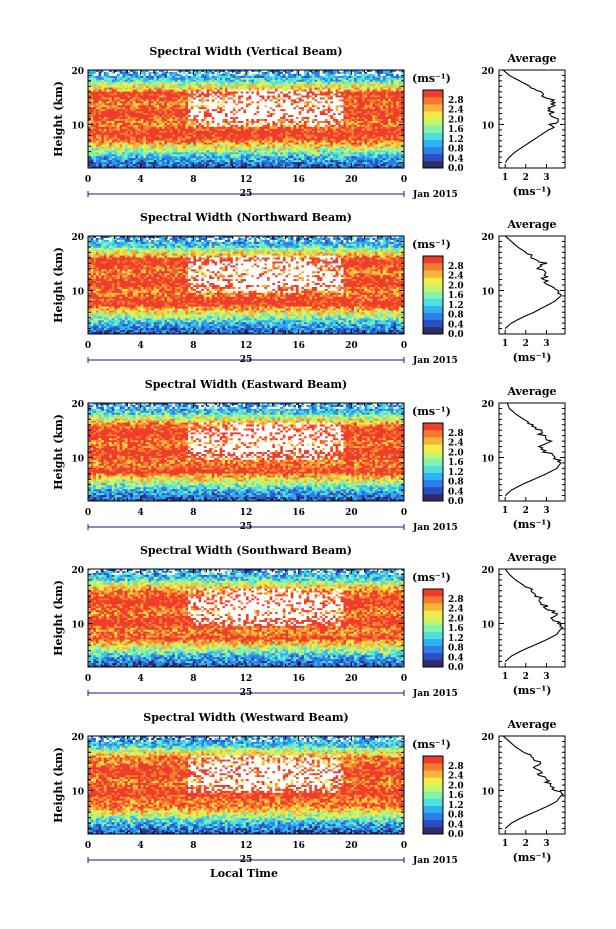 The image size is (616, 929). Describe the element at coordinates (546, 677) in the screenshot. I see `average-x-tick-label: 3` at that location.